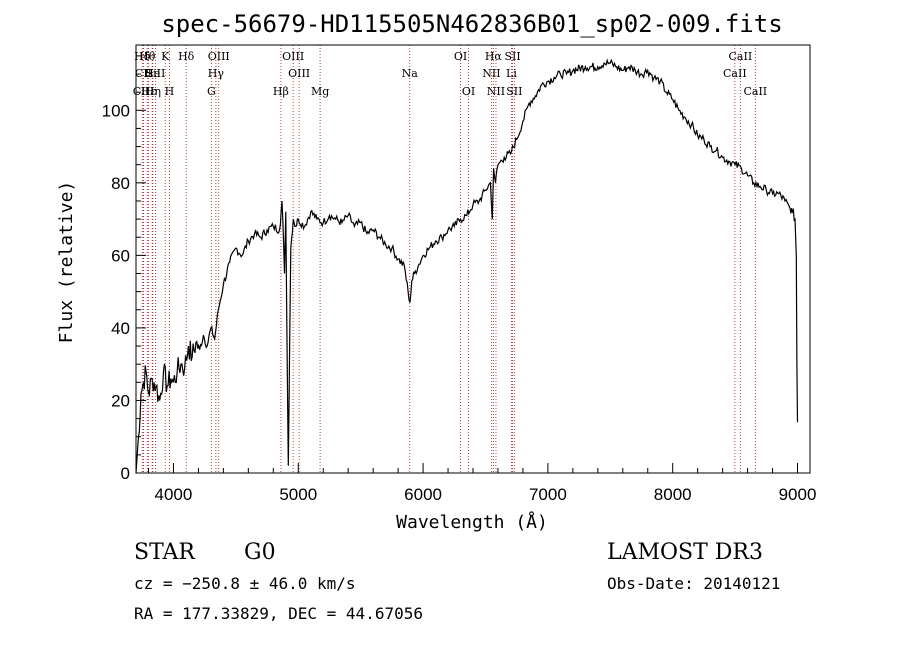  I want to click on line-label-27: CaII, so click(741, 56).